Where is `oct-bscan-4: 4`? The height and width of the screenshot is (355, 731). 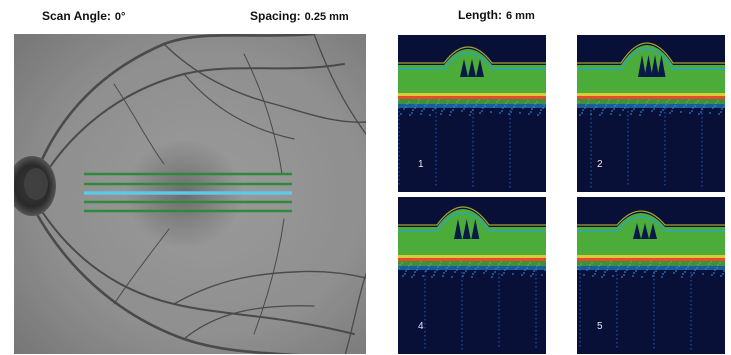
oct-bscan-4: 4 is located at coordinates (472, 275).